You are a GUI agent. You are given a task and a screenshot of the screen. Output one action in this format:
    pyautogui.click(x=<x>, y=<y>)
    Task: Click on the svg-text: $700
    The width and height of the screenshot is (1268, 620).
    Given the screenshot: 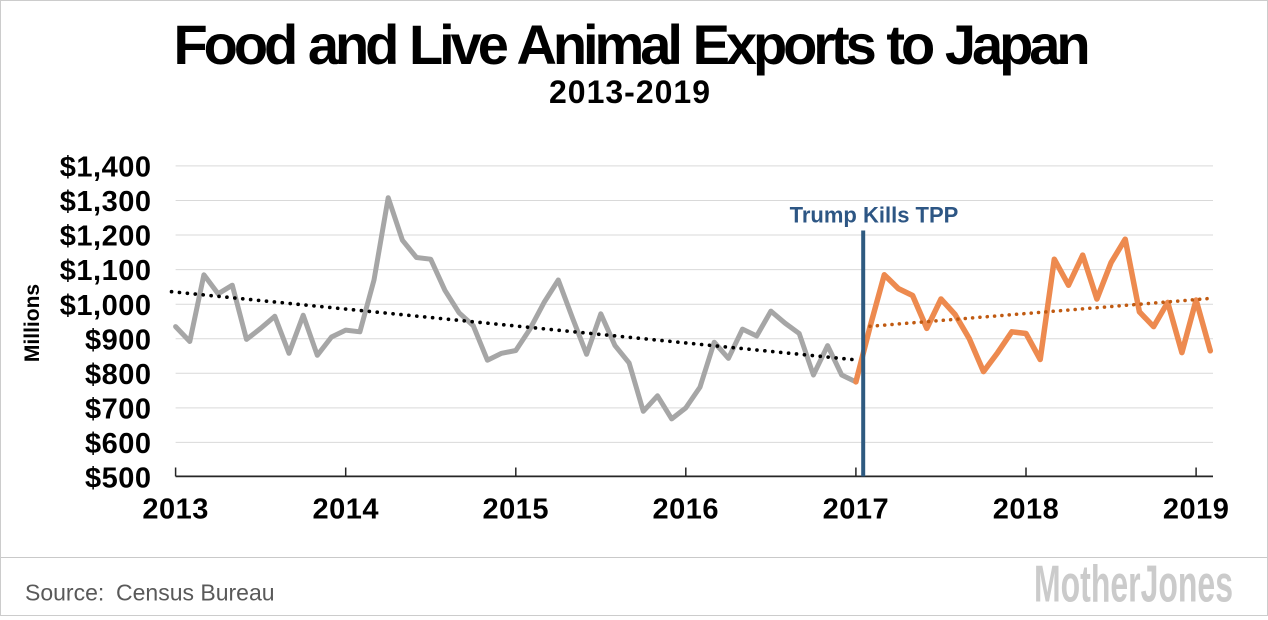 What is the action you would take?
    pyautogui.click(x=118, y=410)
    